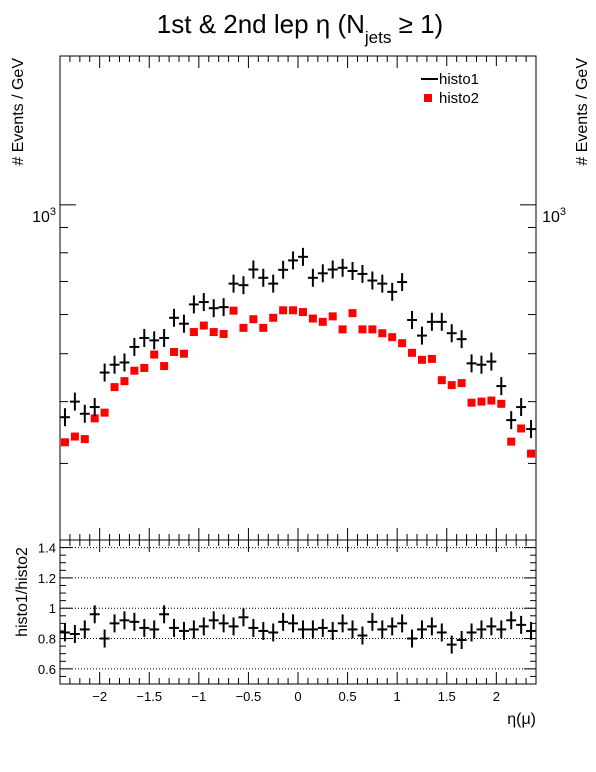 This screenshot has width=596, height=772. What do you see at coordinates (53, 212) in the screenshot?
I see `main-ytick-label-left-exp: 3` at bounding box center [53, 212].